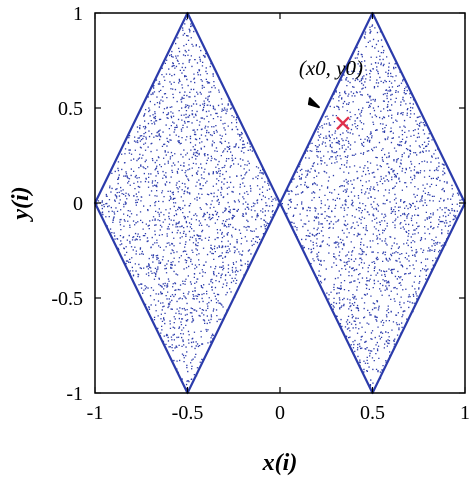 Image resolution: width=474 pixels, height=477 pixels. Describe the element at coordinates (21, 204) in the screenshot. I see `y-axis-label: y(i)` at that location.